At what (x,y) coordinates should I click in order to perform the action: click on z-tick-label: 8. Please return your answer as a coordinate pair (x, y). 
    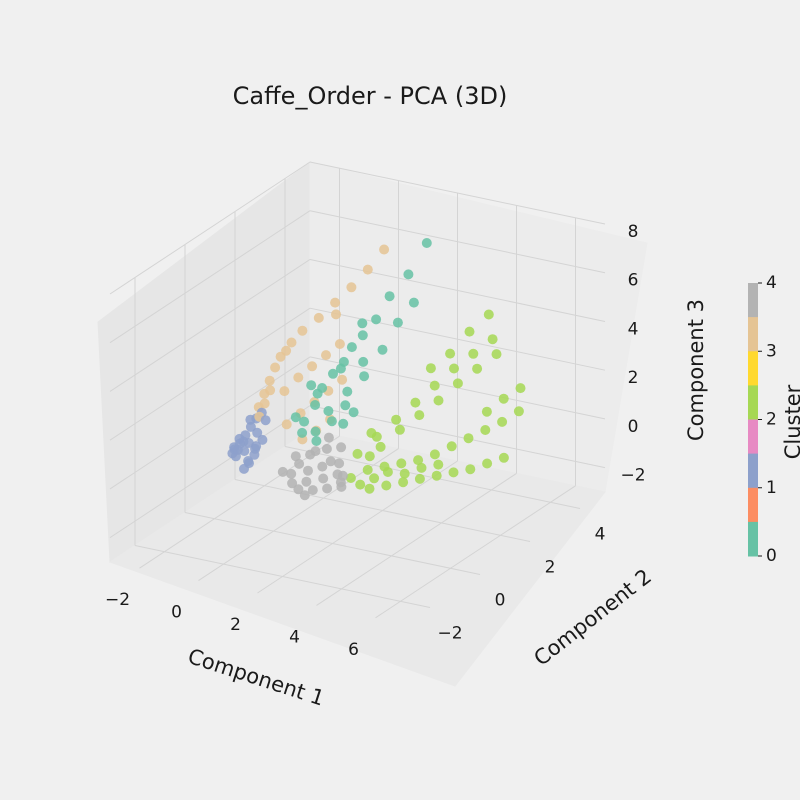
    Looking at the image, I should click on (633, 232).